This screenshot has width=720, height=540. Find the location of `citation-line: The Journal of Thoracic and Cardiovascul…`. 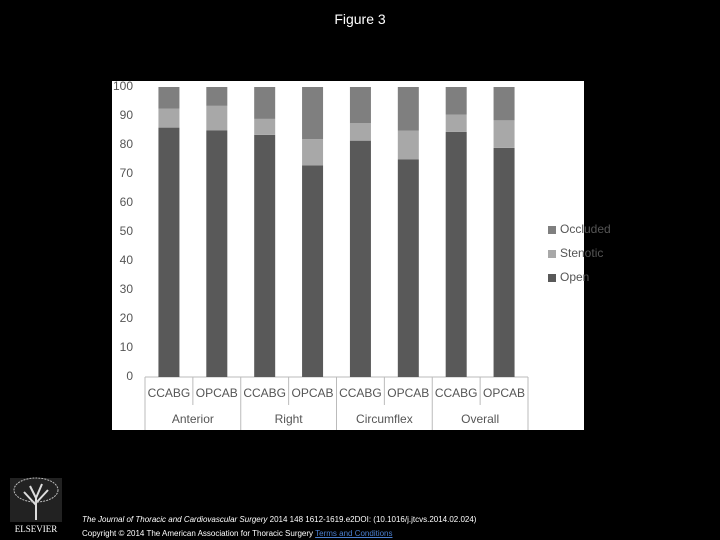

citation-line: The Journal of Thoracic and Cardiovascul… is located at coordinates (279, 519).